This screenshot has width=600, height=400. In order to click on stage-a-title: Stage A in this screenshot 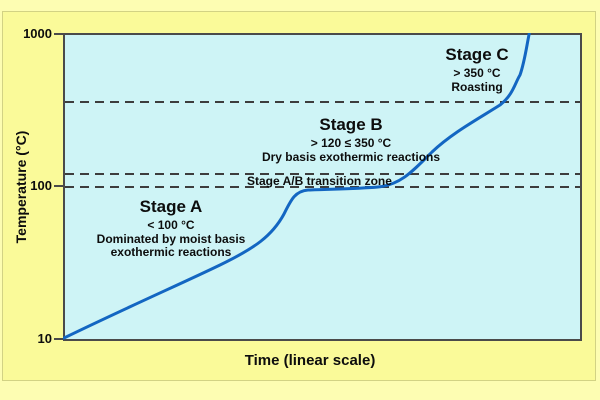, I will do `click(171, 206)`.